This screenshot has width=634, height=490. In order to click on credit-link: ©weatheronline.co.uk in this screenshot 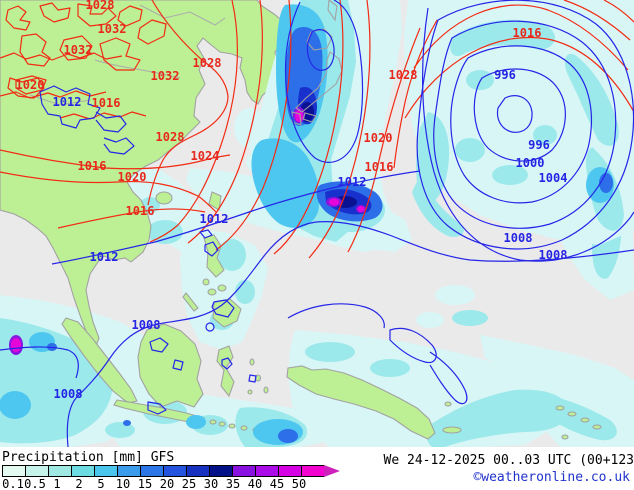, I will do `click(551, 477)`.